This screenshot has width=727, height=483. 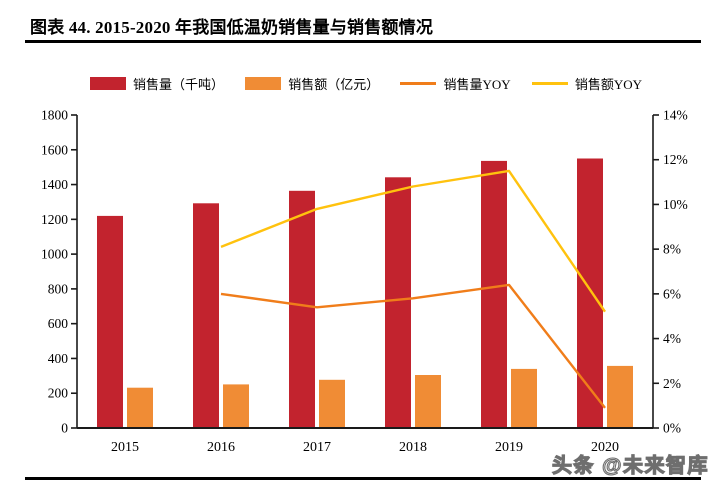 What do you see at coordinates (672, 338) in the screenshot?
I see `right-axis-tick-label: 4%` at bounding box center [672, 338].